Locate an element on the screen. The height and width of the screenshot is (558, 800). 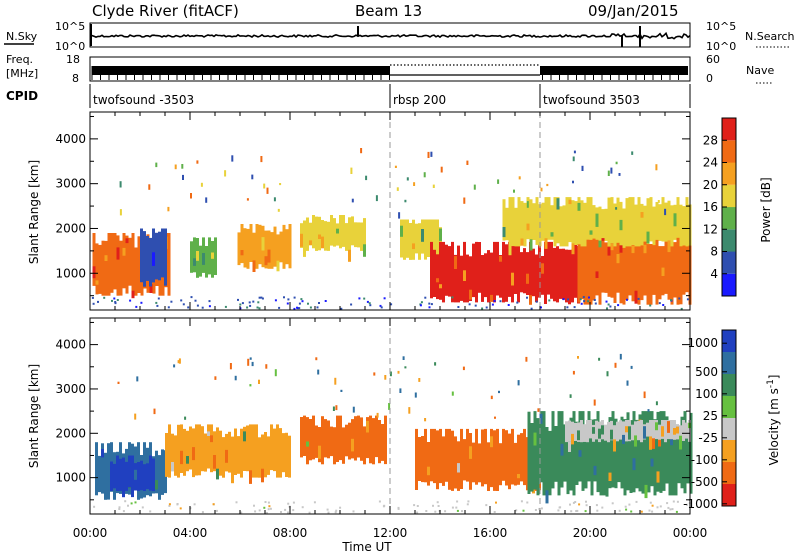
beam-label: Beam 13 is located at coordinates (388, 11).